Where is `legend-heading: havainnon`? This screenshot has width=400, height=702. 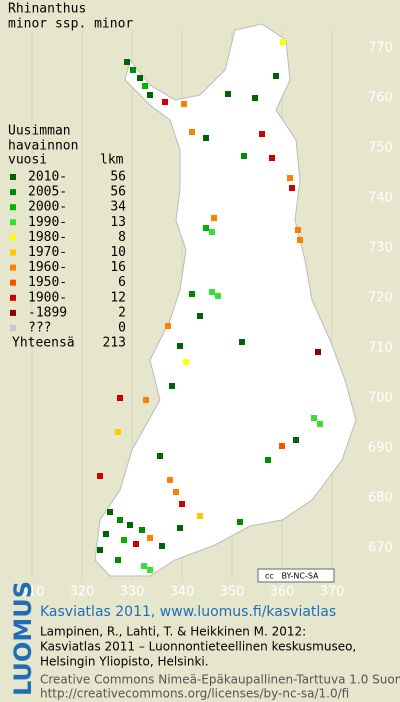
legend-heading: havainnon is located at coordinates (43, 146).